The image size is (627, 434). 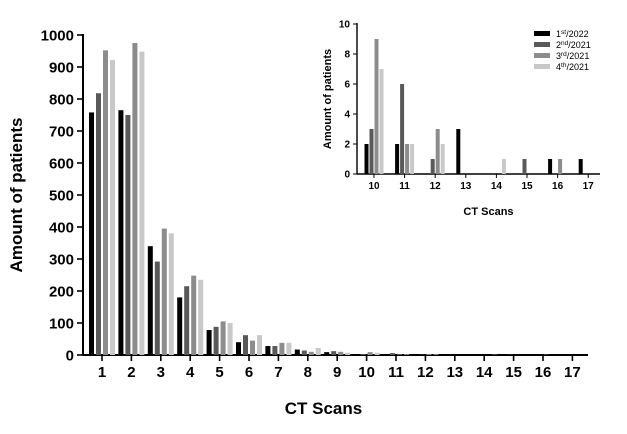 What do you see at coordinates (572, 372) in the screenshot?
I see `main-x-tick-label: 17` at bounding box center [572, 372].